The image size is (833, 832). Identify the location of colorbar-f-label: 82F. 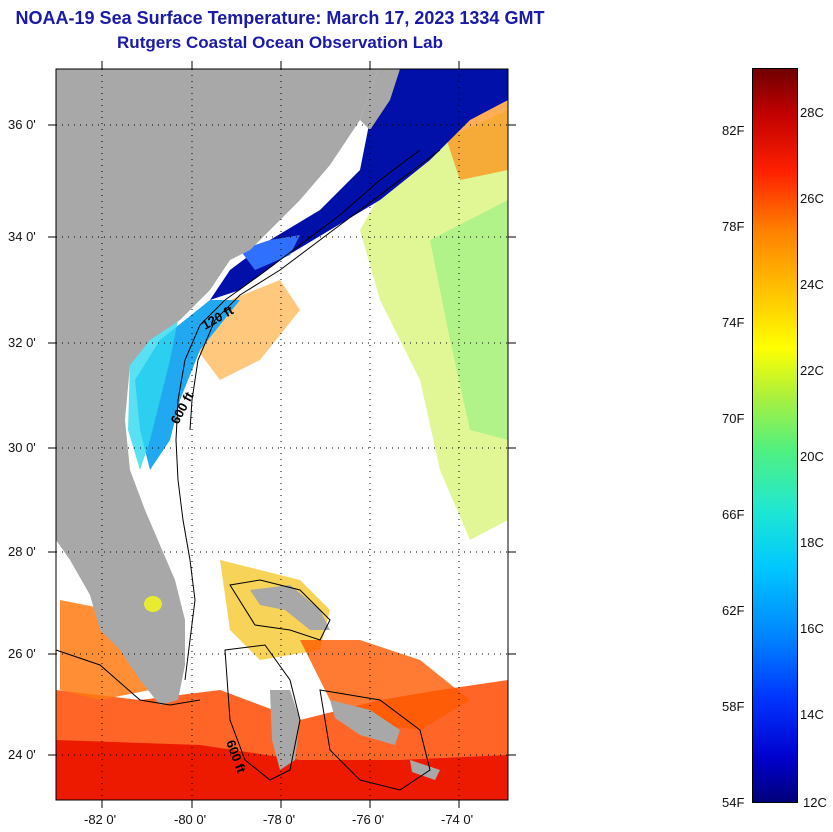
(733, 130).